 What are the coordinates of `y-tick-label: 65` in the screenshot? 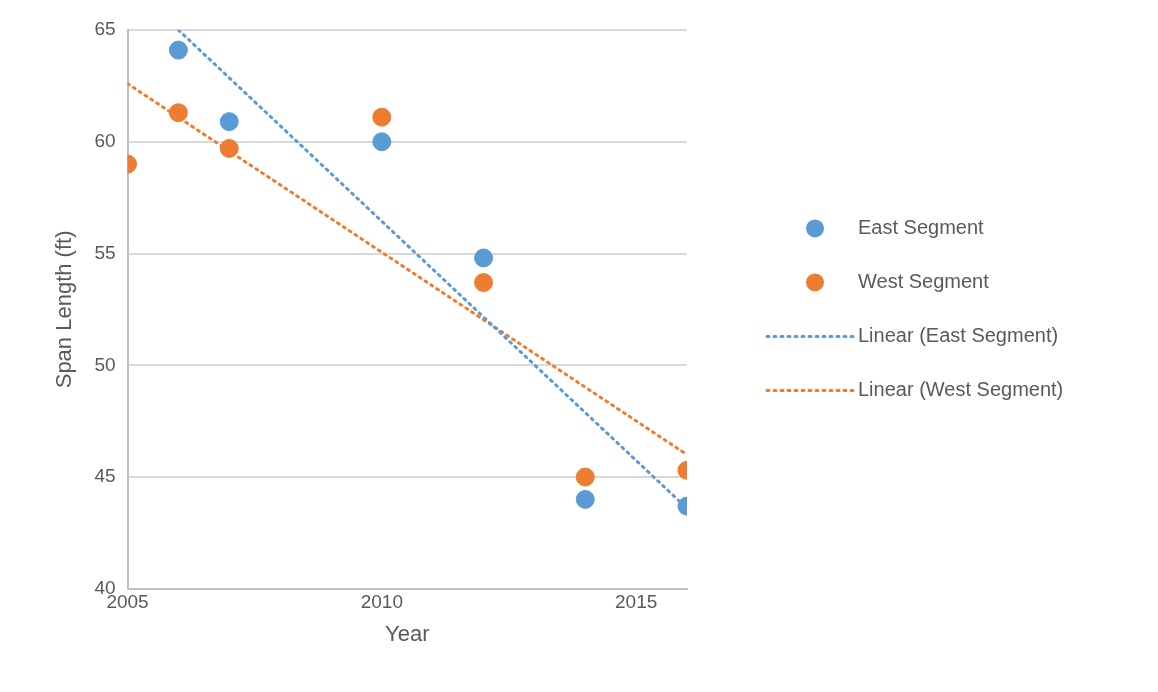 It's located at (105, 29).